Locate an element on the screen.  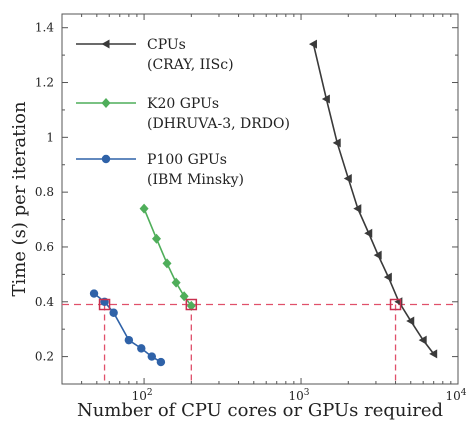
legend-sublabel: (IBM Minsky) is located at coordinates (195, 180).